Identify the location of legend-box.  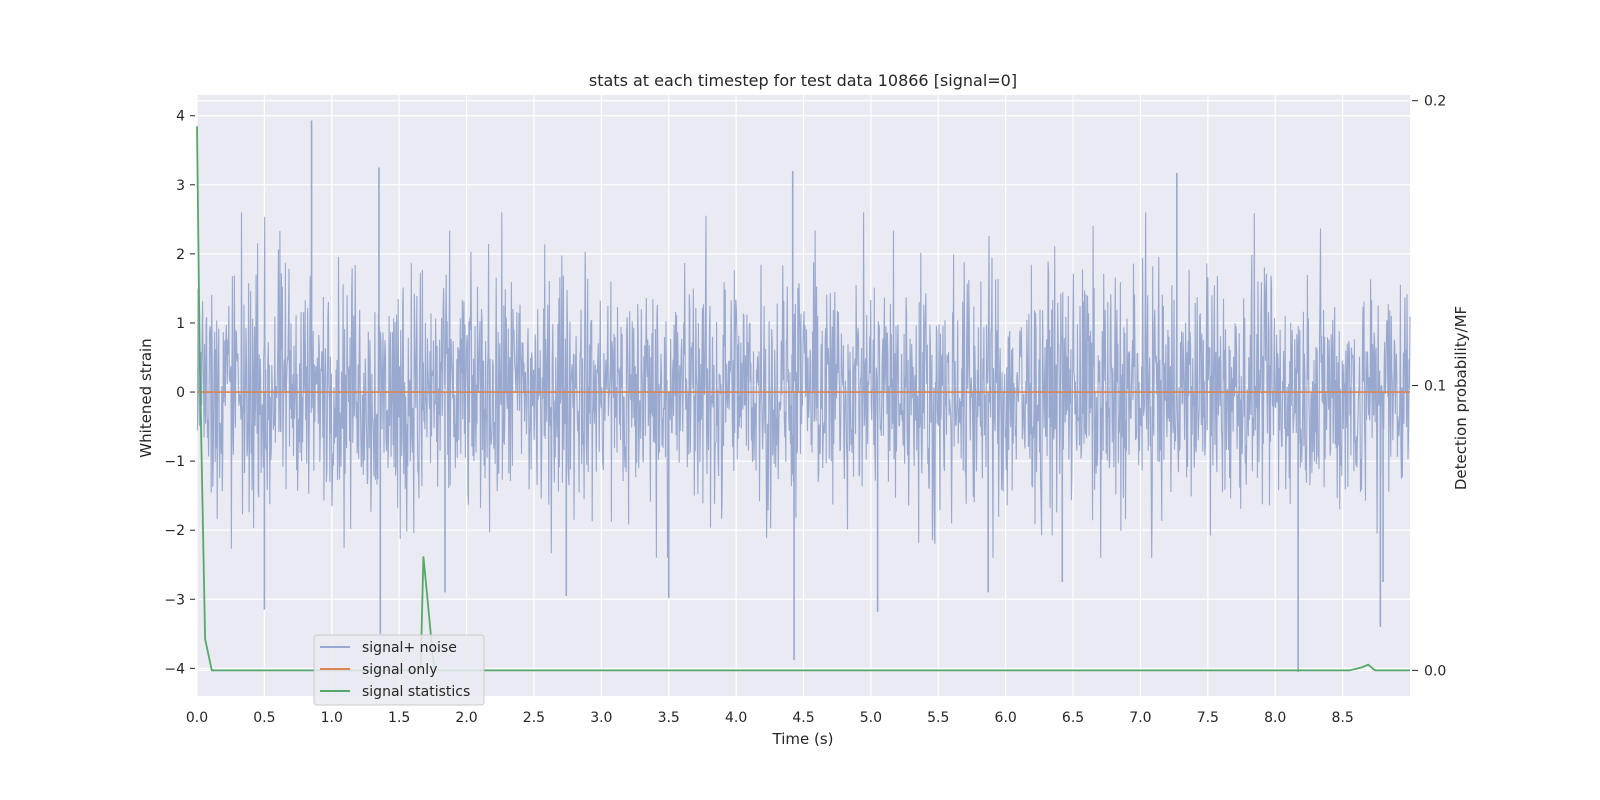
(399, 670).